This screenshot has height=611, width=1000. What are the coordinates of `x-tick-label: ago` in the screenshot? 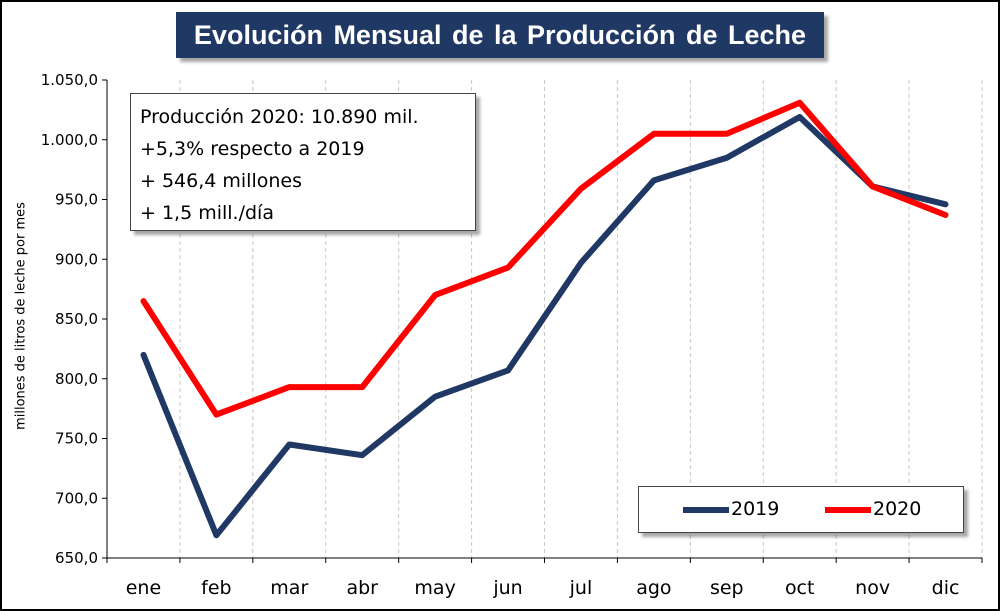 It's located at (653, 588).